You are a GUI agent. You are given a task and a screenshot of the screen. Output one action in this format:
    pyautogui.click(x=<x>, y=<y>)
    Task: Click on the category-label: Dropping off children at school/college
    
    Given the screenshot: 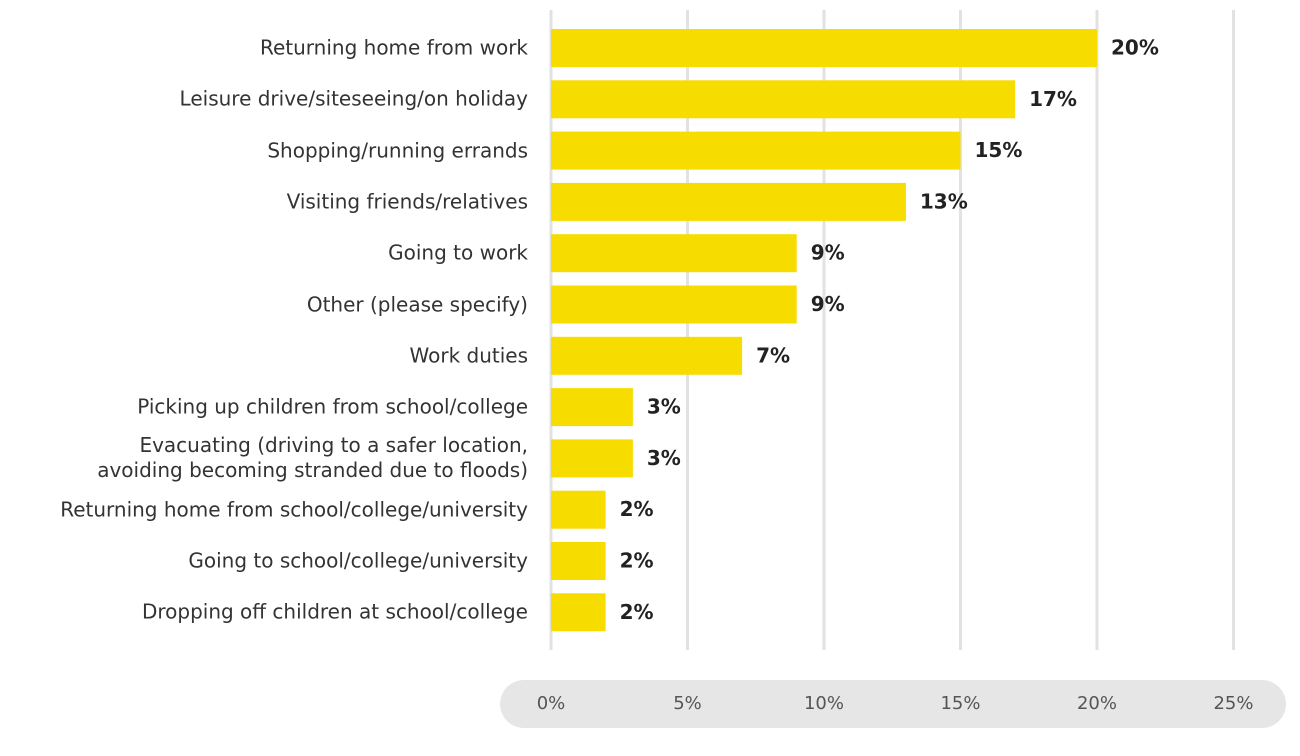 What is the action you would take?
    pyautogui.click(x=334, y=611)
    